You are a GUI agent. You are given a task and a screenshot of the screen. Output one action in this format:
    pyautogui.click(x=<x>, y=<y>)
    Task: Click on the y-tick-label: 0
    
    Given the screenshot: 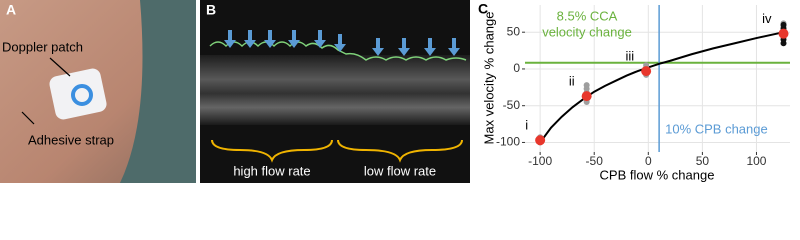 What is the action you would take?
    pyautogui.click(x=516, y=68)
    